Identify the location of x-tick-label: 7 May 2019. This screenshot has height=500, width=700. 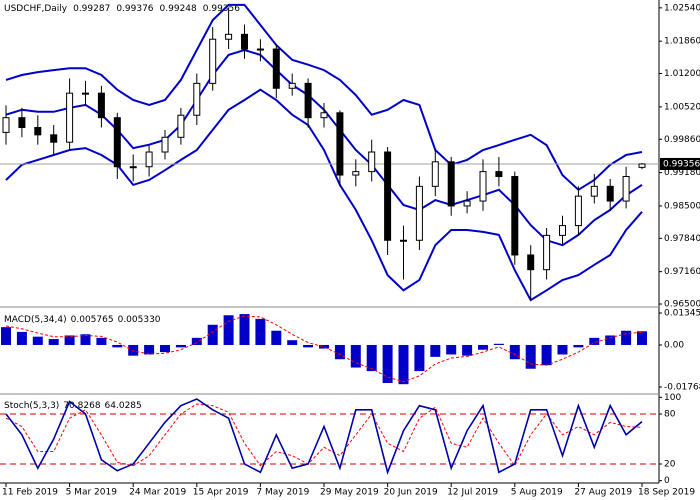
(282, 493).